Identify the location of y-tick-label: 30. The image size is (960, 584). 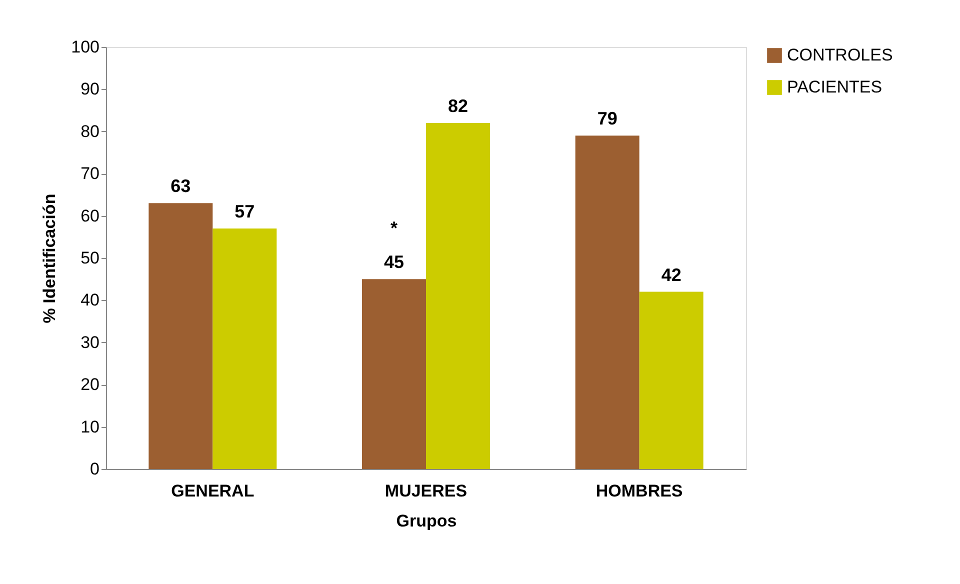
(90, 342).